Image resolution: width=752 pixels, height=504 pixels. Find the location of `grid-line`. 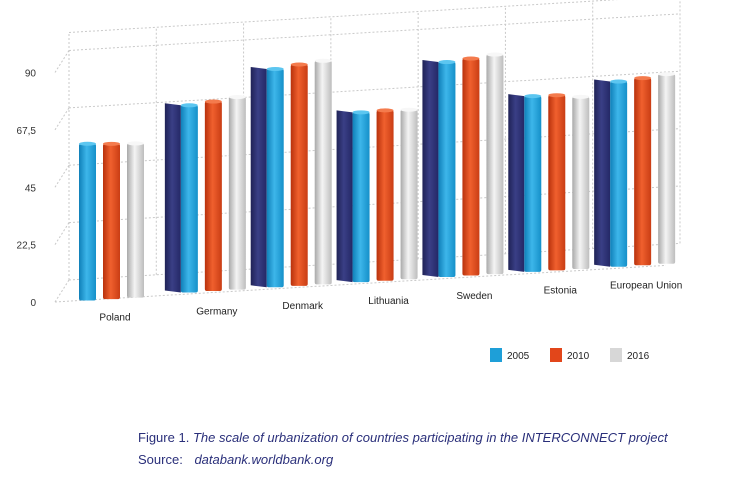

grid-line is located at coordinates (374, 32).